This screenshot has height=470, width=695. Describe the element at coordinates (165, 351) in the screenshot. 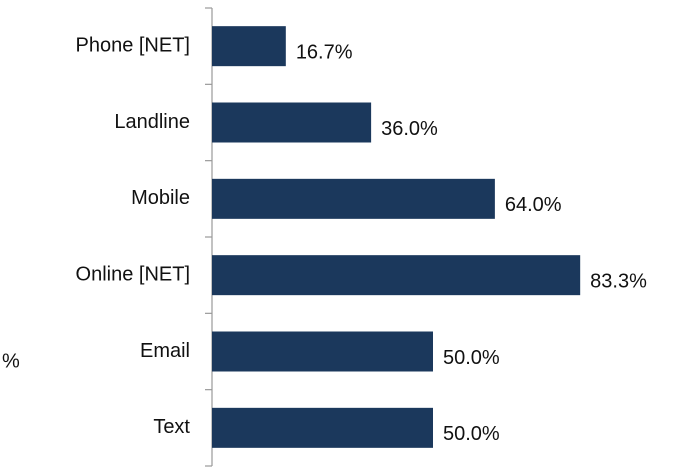

I see `y-tick-label: Email` at that location.